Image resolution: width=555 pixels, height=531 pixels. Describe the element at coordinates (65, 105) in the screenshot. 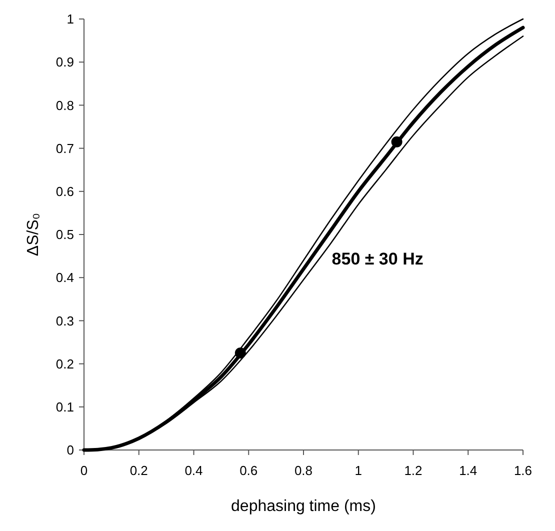

I see `y-tick-label: 0.8` at that location.